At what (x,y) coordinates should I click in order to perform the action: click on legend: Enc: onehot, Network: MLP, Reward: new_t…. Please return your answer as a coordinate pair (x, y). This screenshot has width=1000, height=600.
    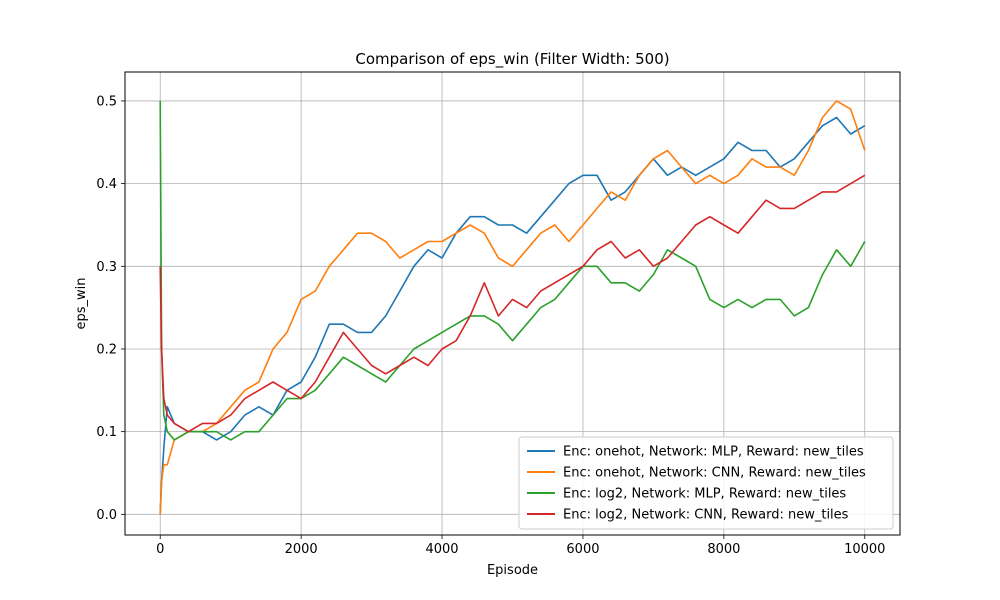
    Looking at the image, I should click on (706, 483).